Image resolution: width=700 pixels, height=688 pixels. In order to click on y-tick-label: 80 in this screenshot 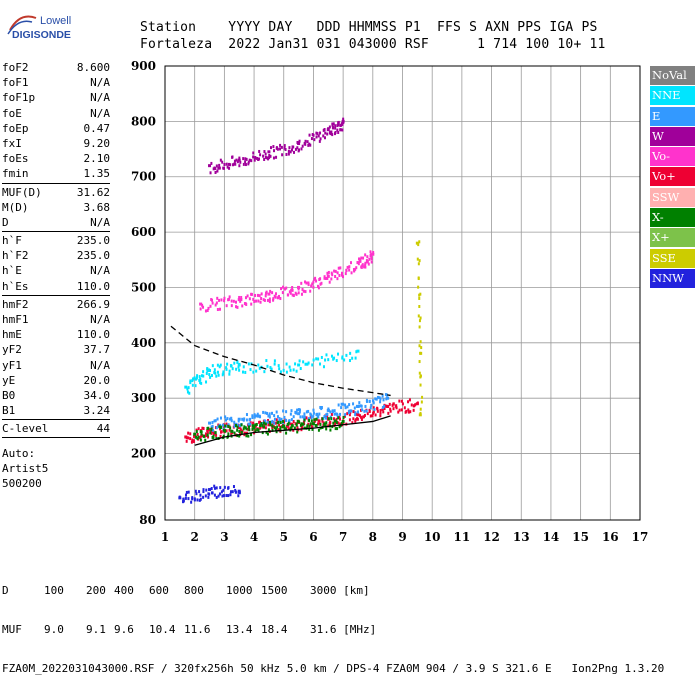, I will do `click(147, 520)`.